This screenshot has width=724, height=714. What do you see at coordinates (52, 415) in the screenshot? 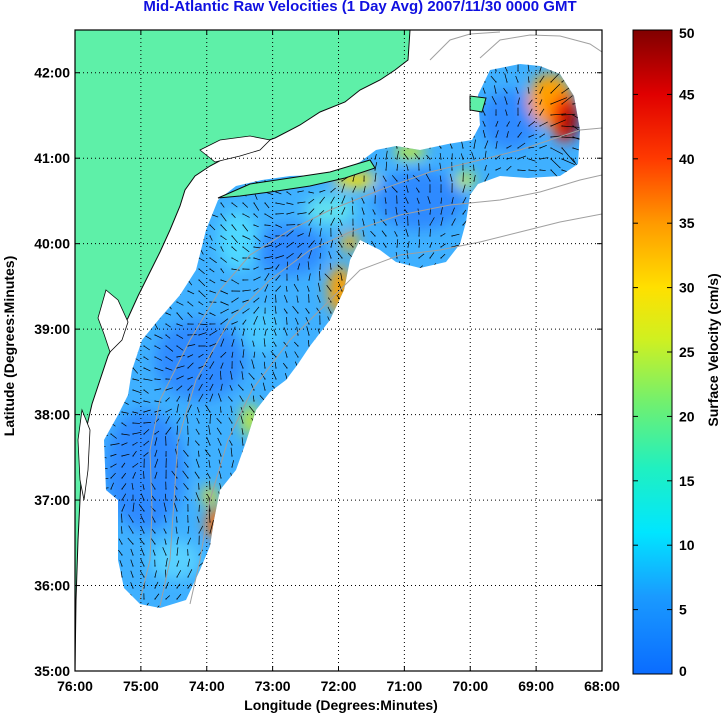
I see `y-tick-label: 38:00` at bounding box center [52, 415].